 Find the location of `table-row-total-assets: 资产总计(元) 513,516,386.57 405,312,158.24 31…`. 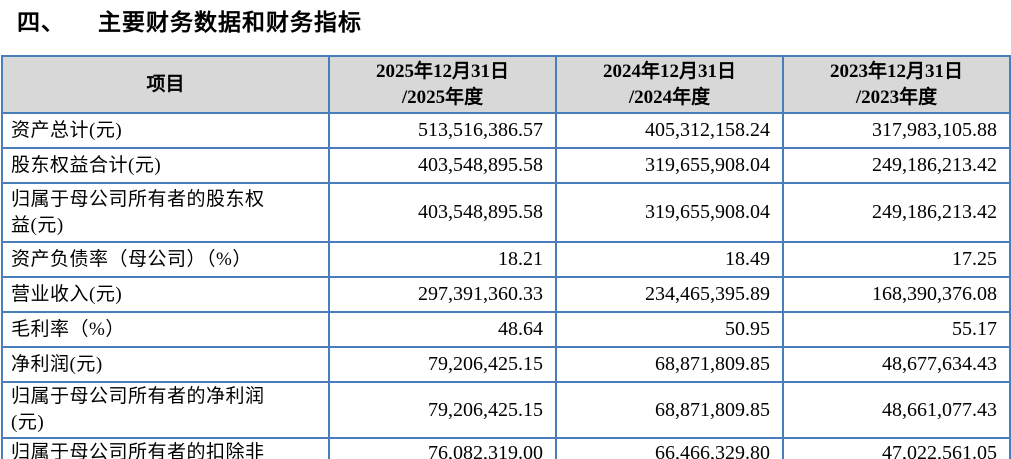

table-row-total-assets: 资产总计(元) 513,516,386.57 405,312,158.24 31… is located at coordinates (506, 130).